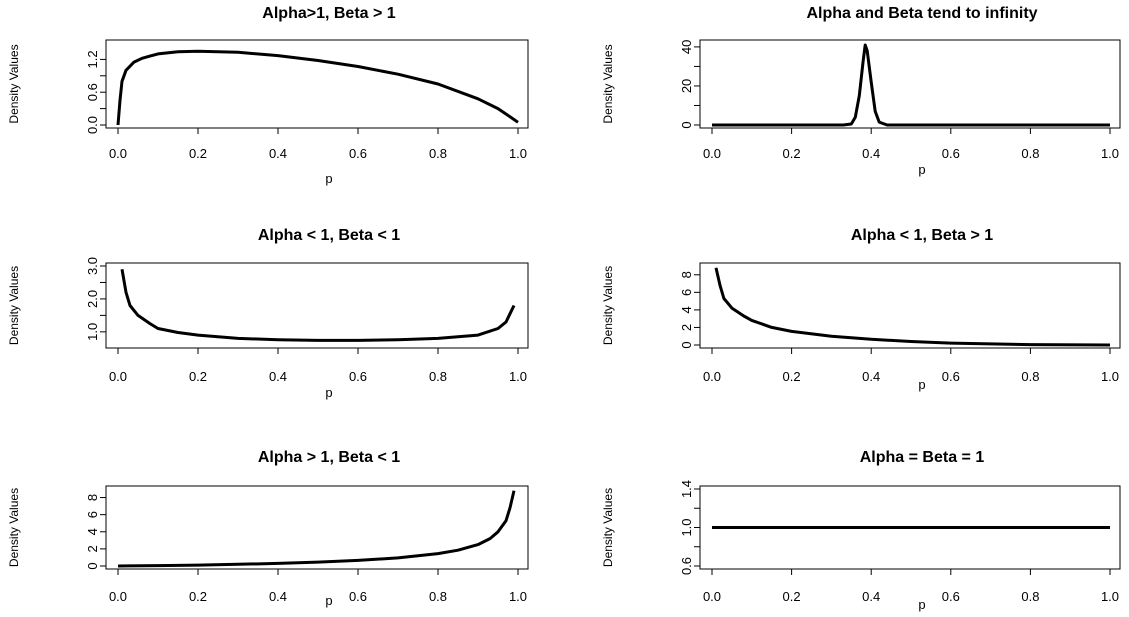  I want to click on y-tick-label: 3.0, so click(92, 266).